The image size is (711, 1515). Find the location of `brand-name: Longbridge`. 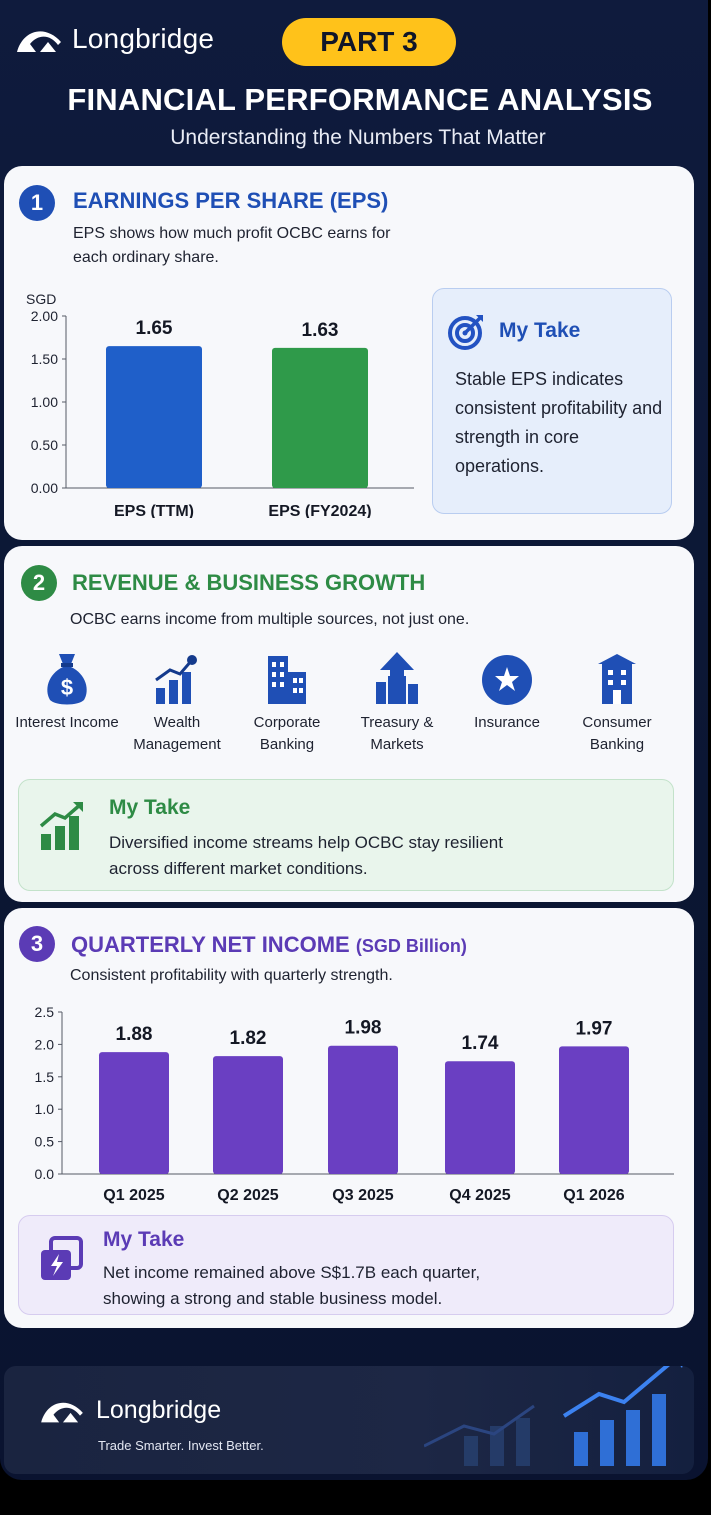

brand-name: Longbridge is located at coordinates (143, 38).